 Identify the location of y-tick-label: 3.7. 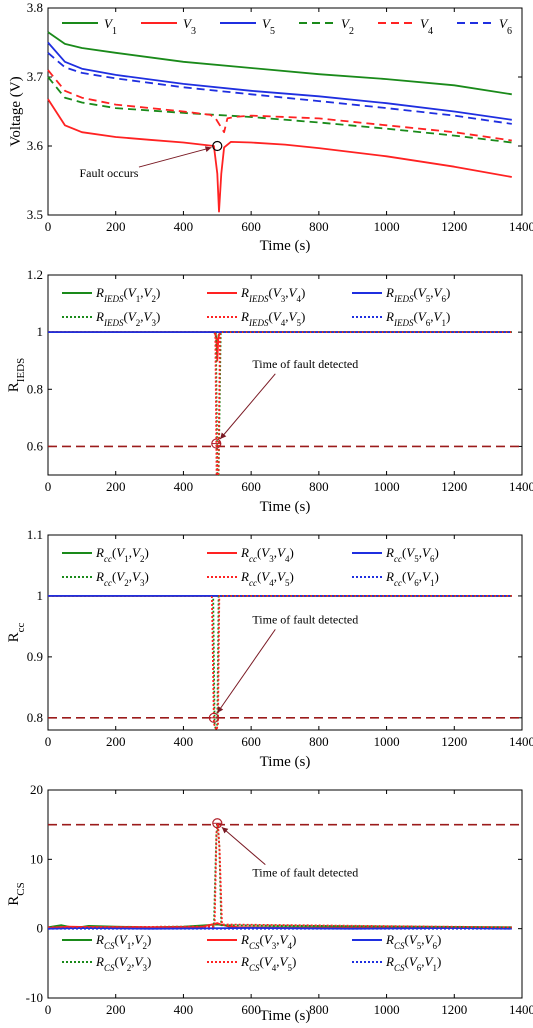
(35, 76).